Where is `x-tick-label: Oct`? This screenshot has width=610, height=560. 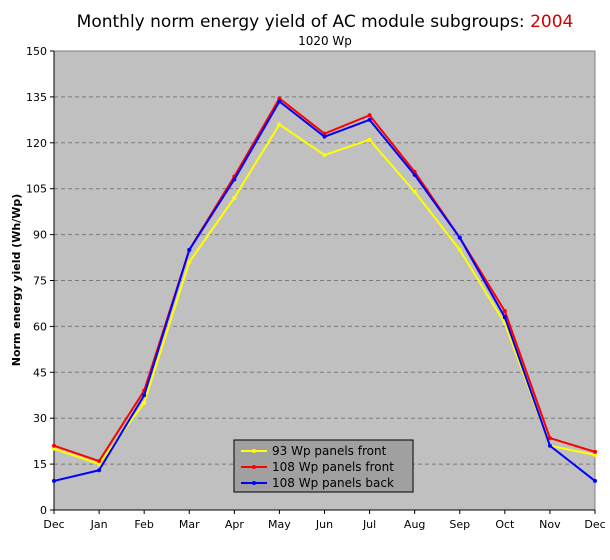
x-tick-label: Oct is located at coordinates (505, 524).